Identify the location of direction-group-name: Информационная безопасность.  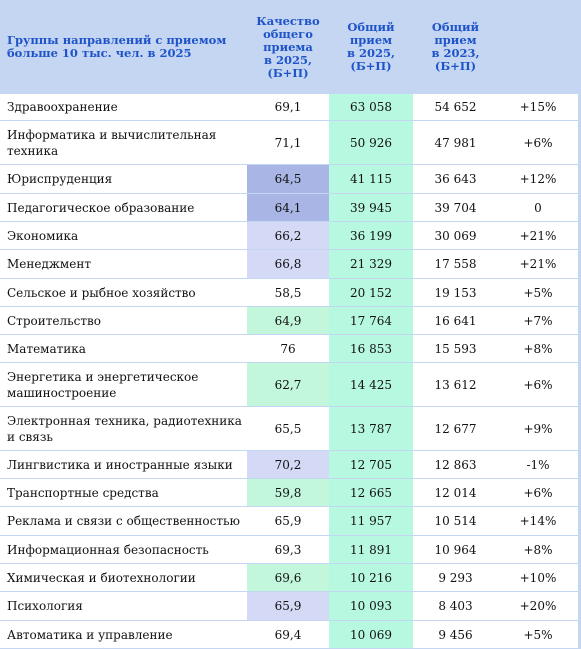
(108, 549).